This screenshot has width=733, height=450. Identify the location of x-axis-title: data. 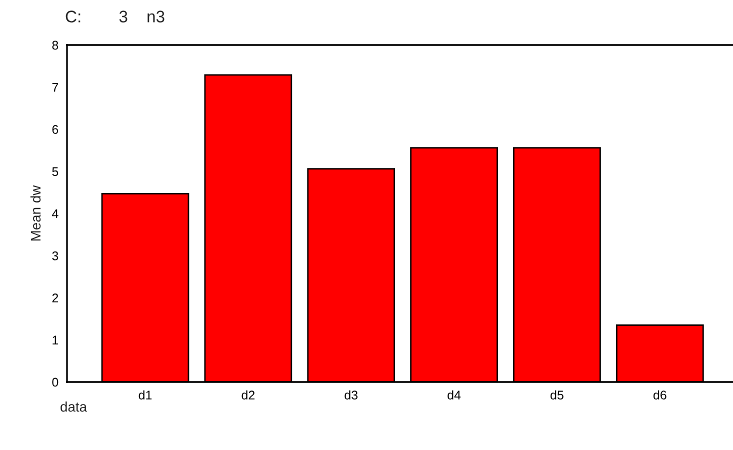
(74, 407).